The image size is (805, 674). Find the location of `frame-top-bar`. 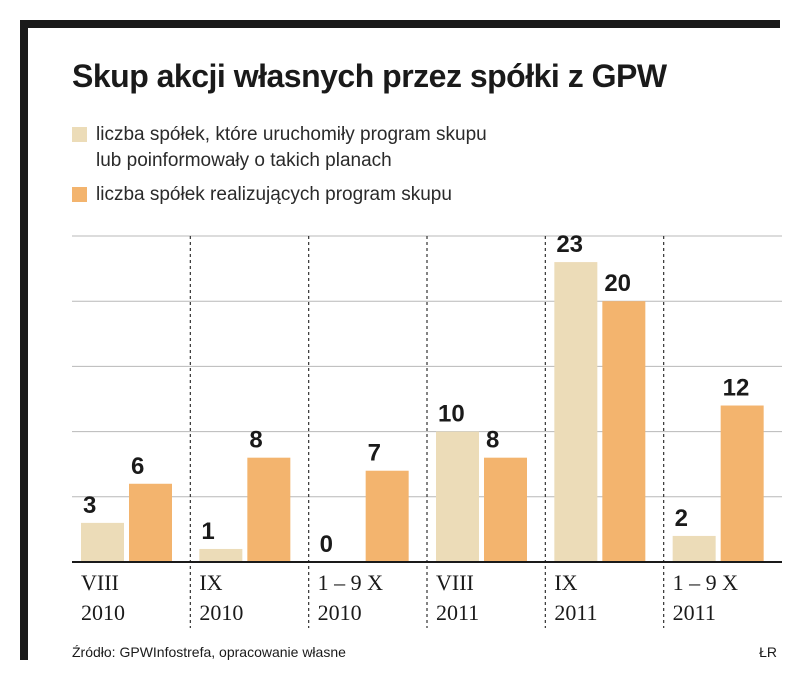

frame-top-bar is located at coordinates (400, 24).